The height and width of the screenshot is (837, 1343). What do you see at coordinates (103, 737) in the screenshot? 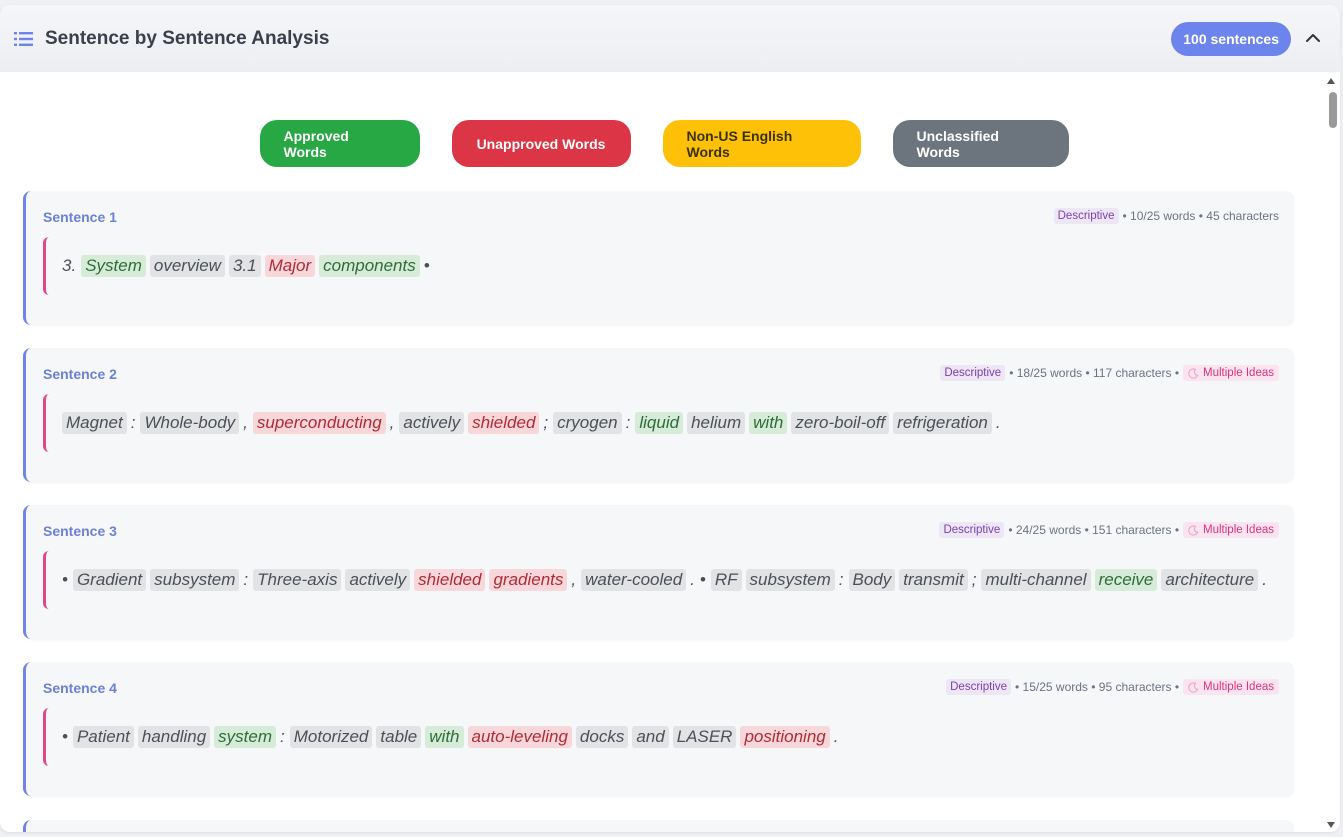
I see `unclassified-word: Patient` at bounding box center [103, 737].